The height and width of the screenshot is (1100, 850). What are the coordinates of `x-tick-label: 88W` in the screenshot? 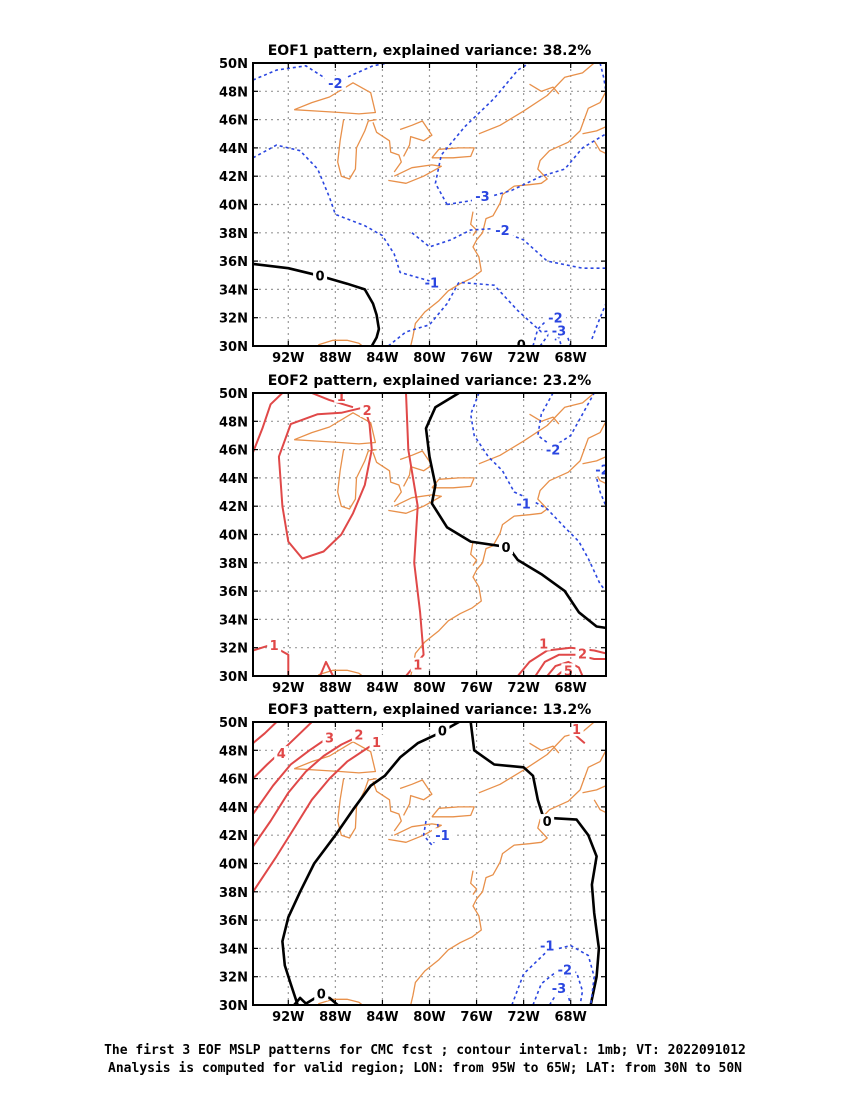 It's located at (335, 1017).